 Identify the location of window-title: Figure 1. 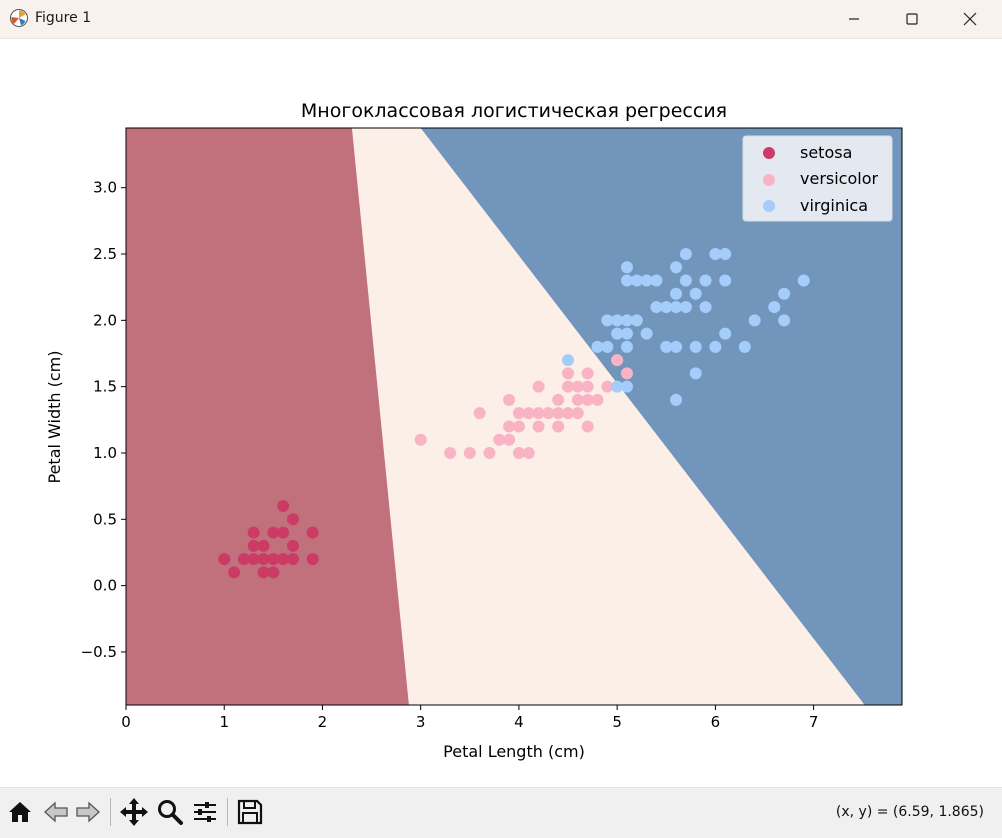
(63, 18).